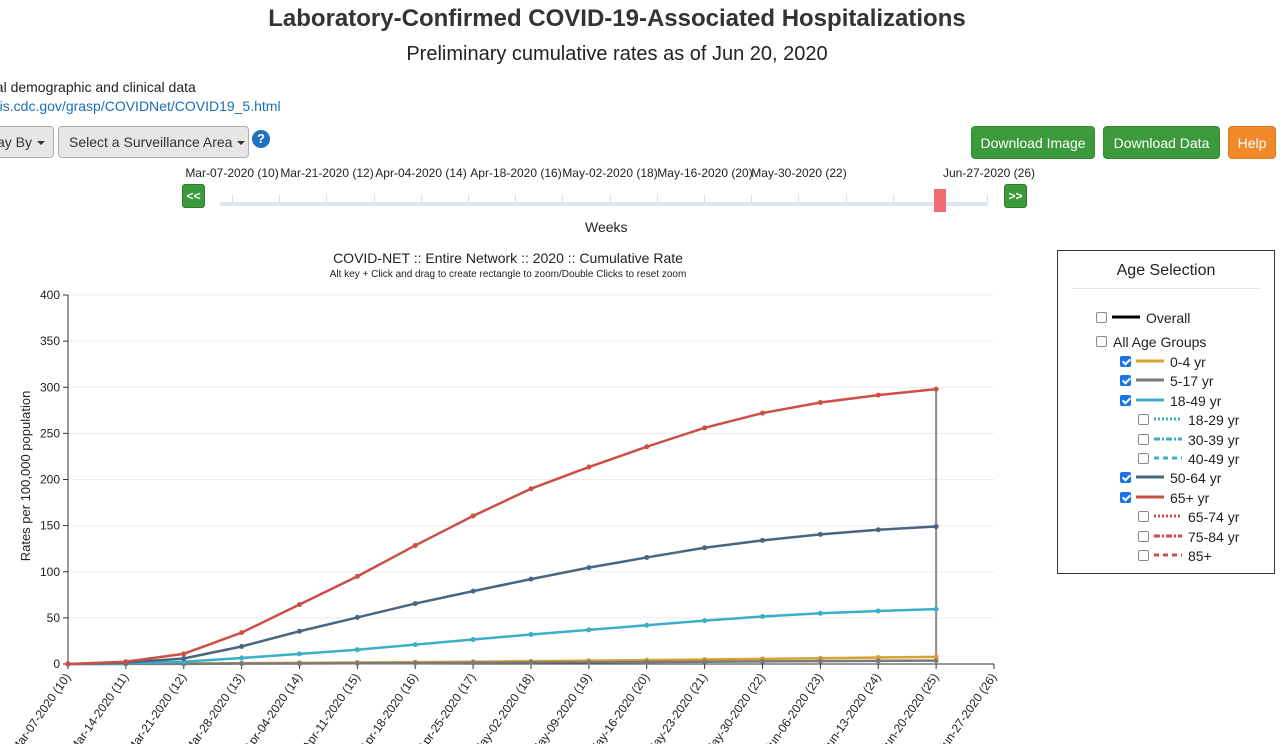  What do you see at coordinates (1252, 142) in the screenshot?
I see `help-button: Help` at bounding box center [1252, 142].